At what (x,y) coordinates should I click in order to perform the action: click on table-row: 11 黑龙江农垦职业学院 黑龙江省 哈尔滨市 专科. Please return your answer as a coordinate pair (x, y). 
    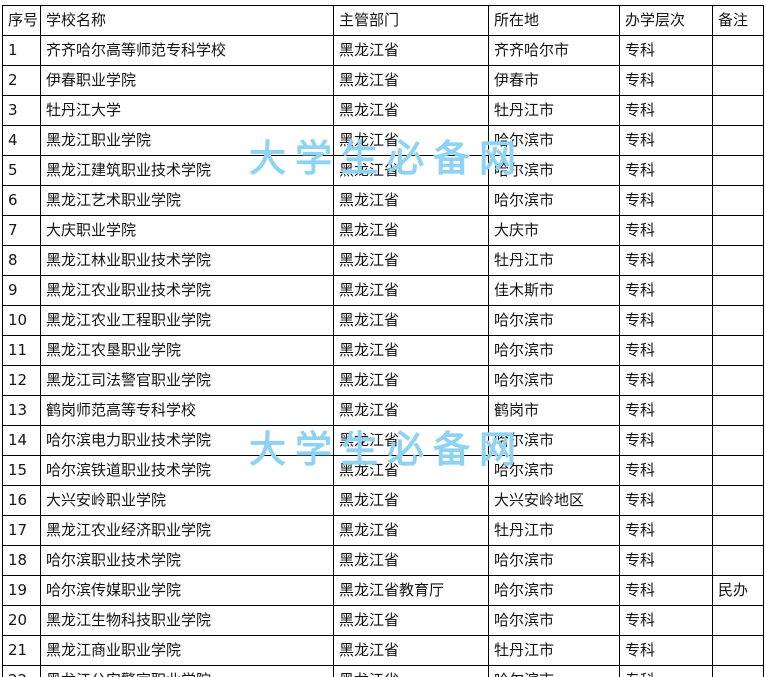
    Looking at the image, I should click on (383, 350).